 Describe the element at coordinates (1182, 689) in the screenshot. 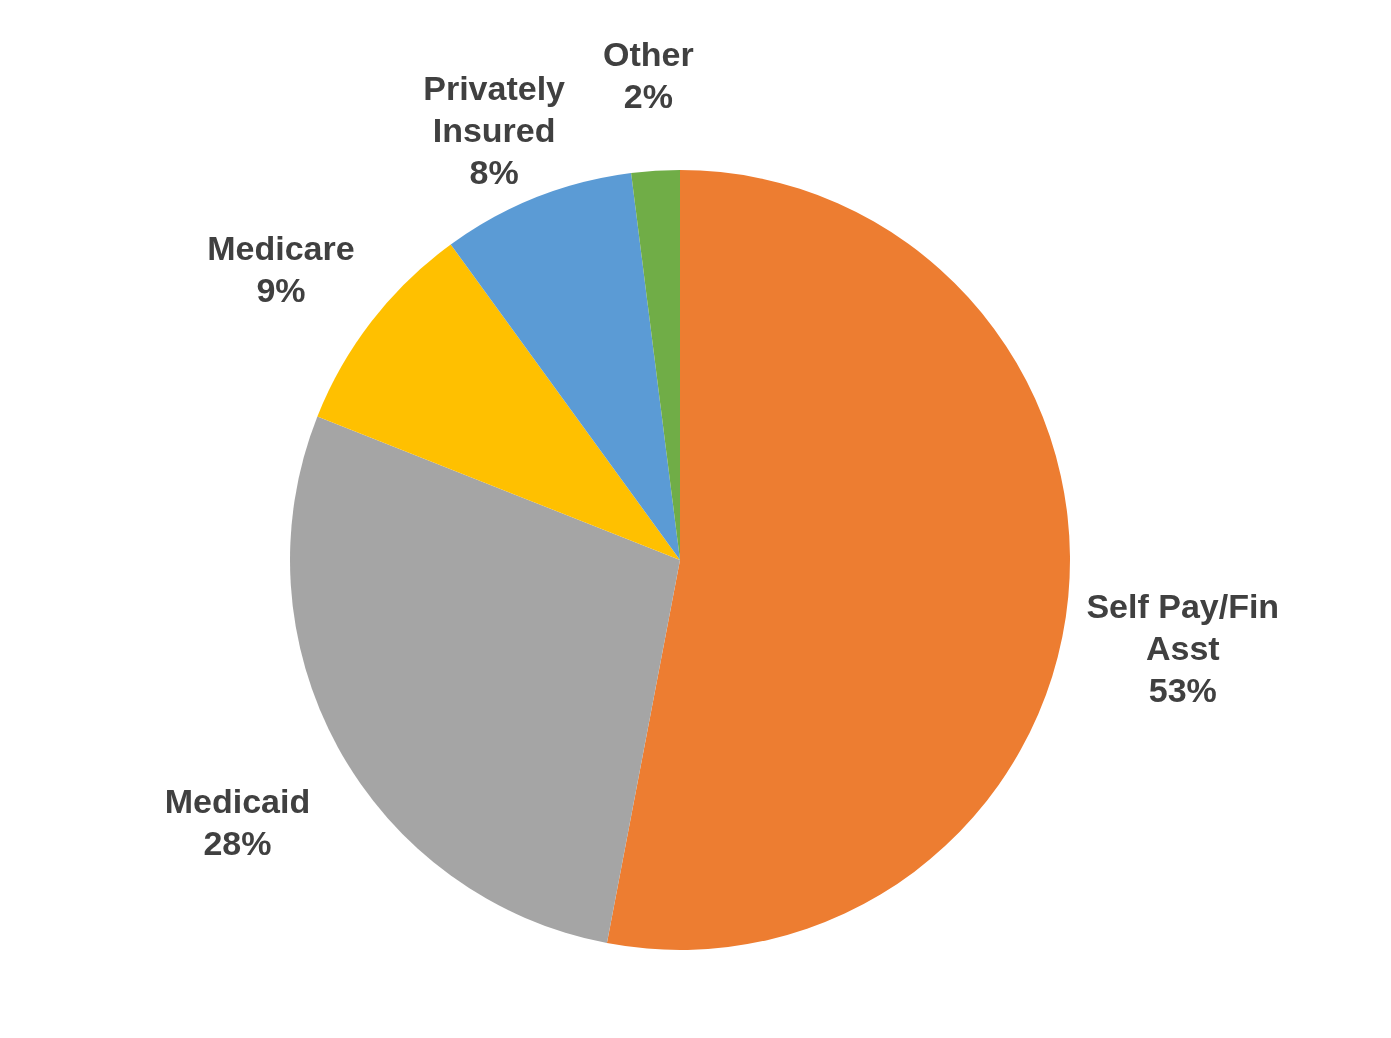

I see `data-label: 53%` at that location.